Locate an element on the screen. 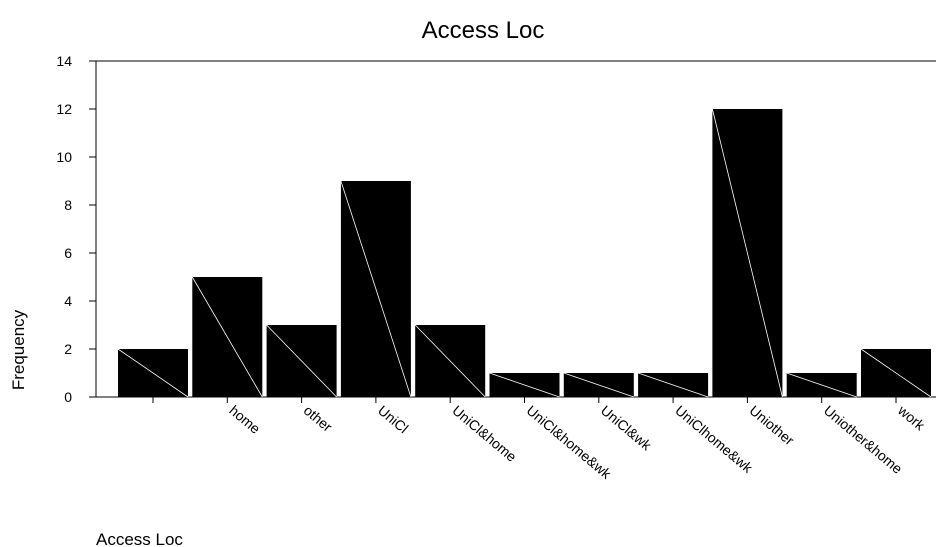 The height and width of the screenshot is (547, 941). x-tick-label: Uniother&home is located at coordinates (863, 439).